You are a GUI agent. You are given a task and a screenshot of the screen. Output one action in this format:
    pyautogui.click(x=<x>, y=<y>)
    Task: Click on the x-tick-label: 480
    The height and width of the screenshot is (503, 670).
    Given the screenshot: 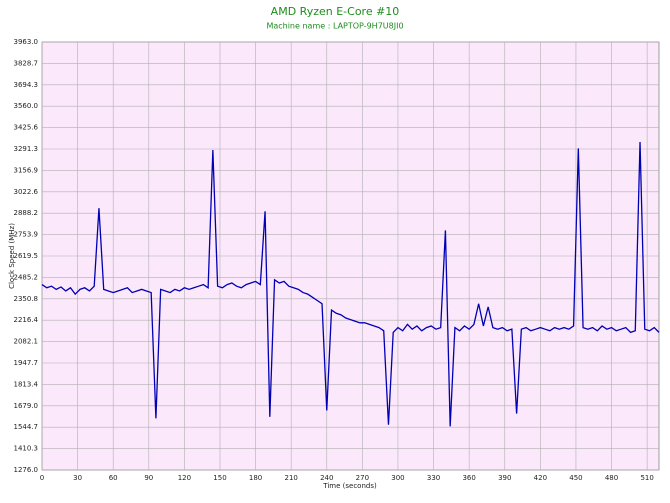 What is the action you would take?
    pyautogui.click(x=611, y=478)
    